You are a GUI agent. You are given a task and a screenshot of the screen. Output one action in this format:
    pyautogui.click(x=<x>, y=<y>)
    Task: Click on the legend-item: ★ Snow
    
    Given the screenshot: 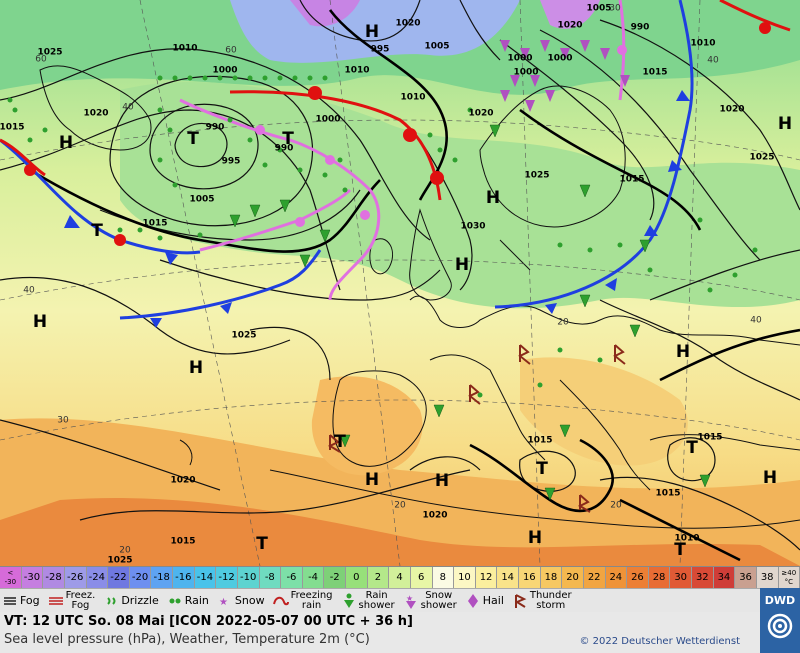 What is the action you would take?
    pyautogui.click(x=240, y=601)
    